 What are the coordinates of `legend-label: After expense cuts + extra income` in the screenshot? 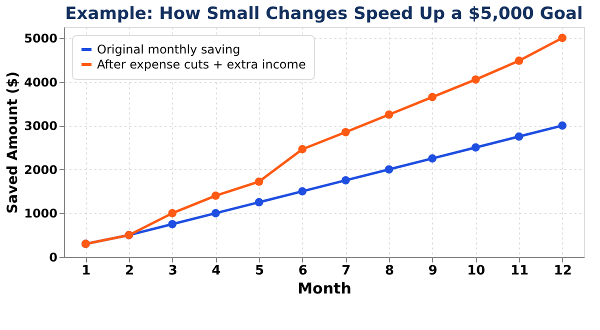 It's located at (201, 65).